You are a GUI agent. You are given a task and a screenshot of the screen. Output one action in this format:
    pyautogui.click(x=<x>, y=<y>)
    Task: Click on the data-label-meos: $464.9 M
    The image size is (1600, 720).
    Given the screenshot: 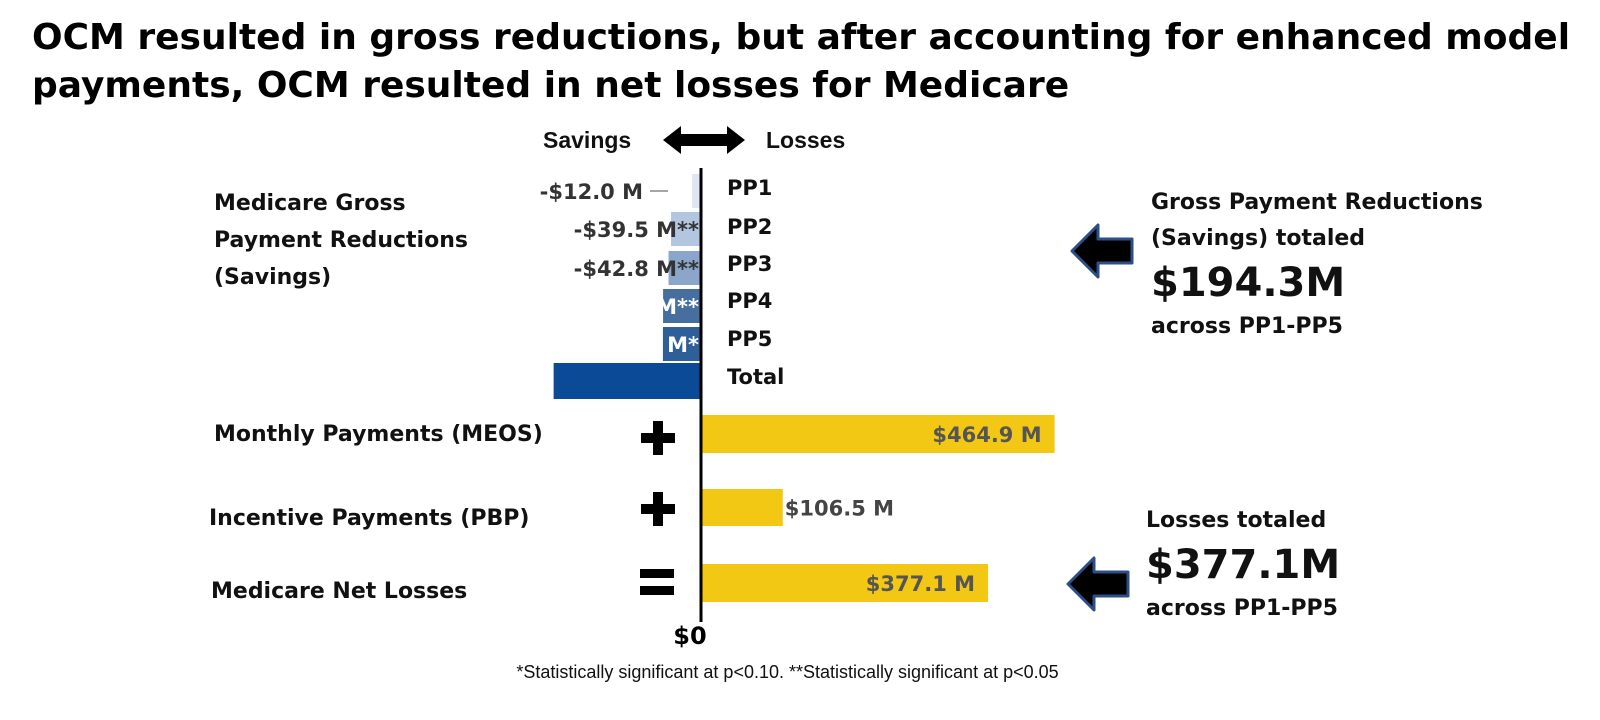 What is the action you would take?
    pyautogui.click(x=986, y=435)
    